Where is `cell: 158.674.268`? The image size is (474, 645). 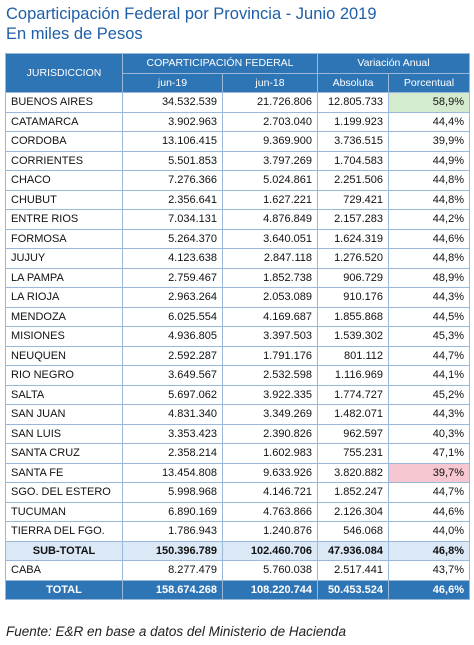 cell: 158.674.268 is located at coordinates (172, 589).